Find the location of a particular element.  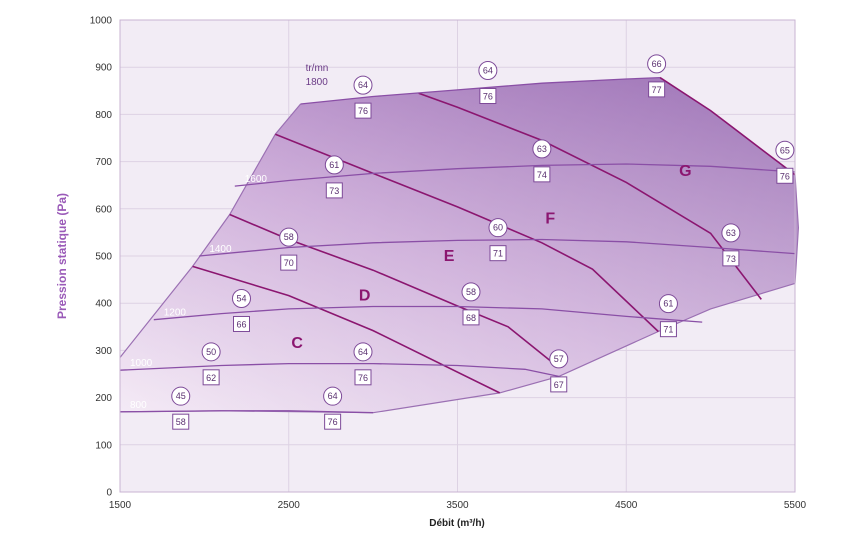

noise-marker: 58 70 is located at coordinates (289, 249).